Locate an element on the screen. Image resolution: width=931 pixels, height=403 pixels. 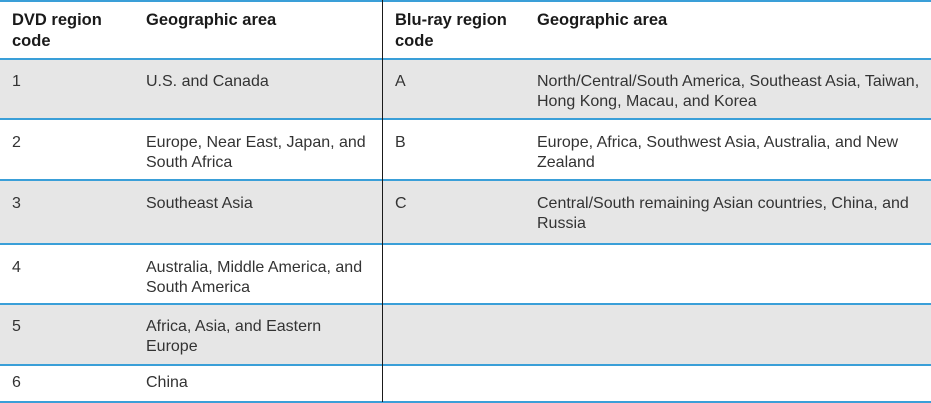
dvd-code-cell: 1 is located at coordinates (16, 81).